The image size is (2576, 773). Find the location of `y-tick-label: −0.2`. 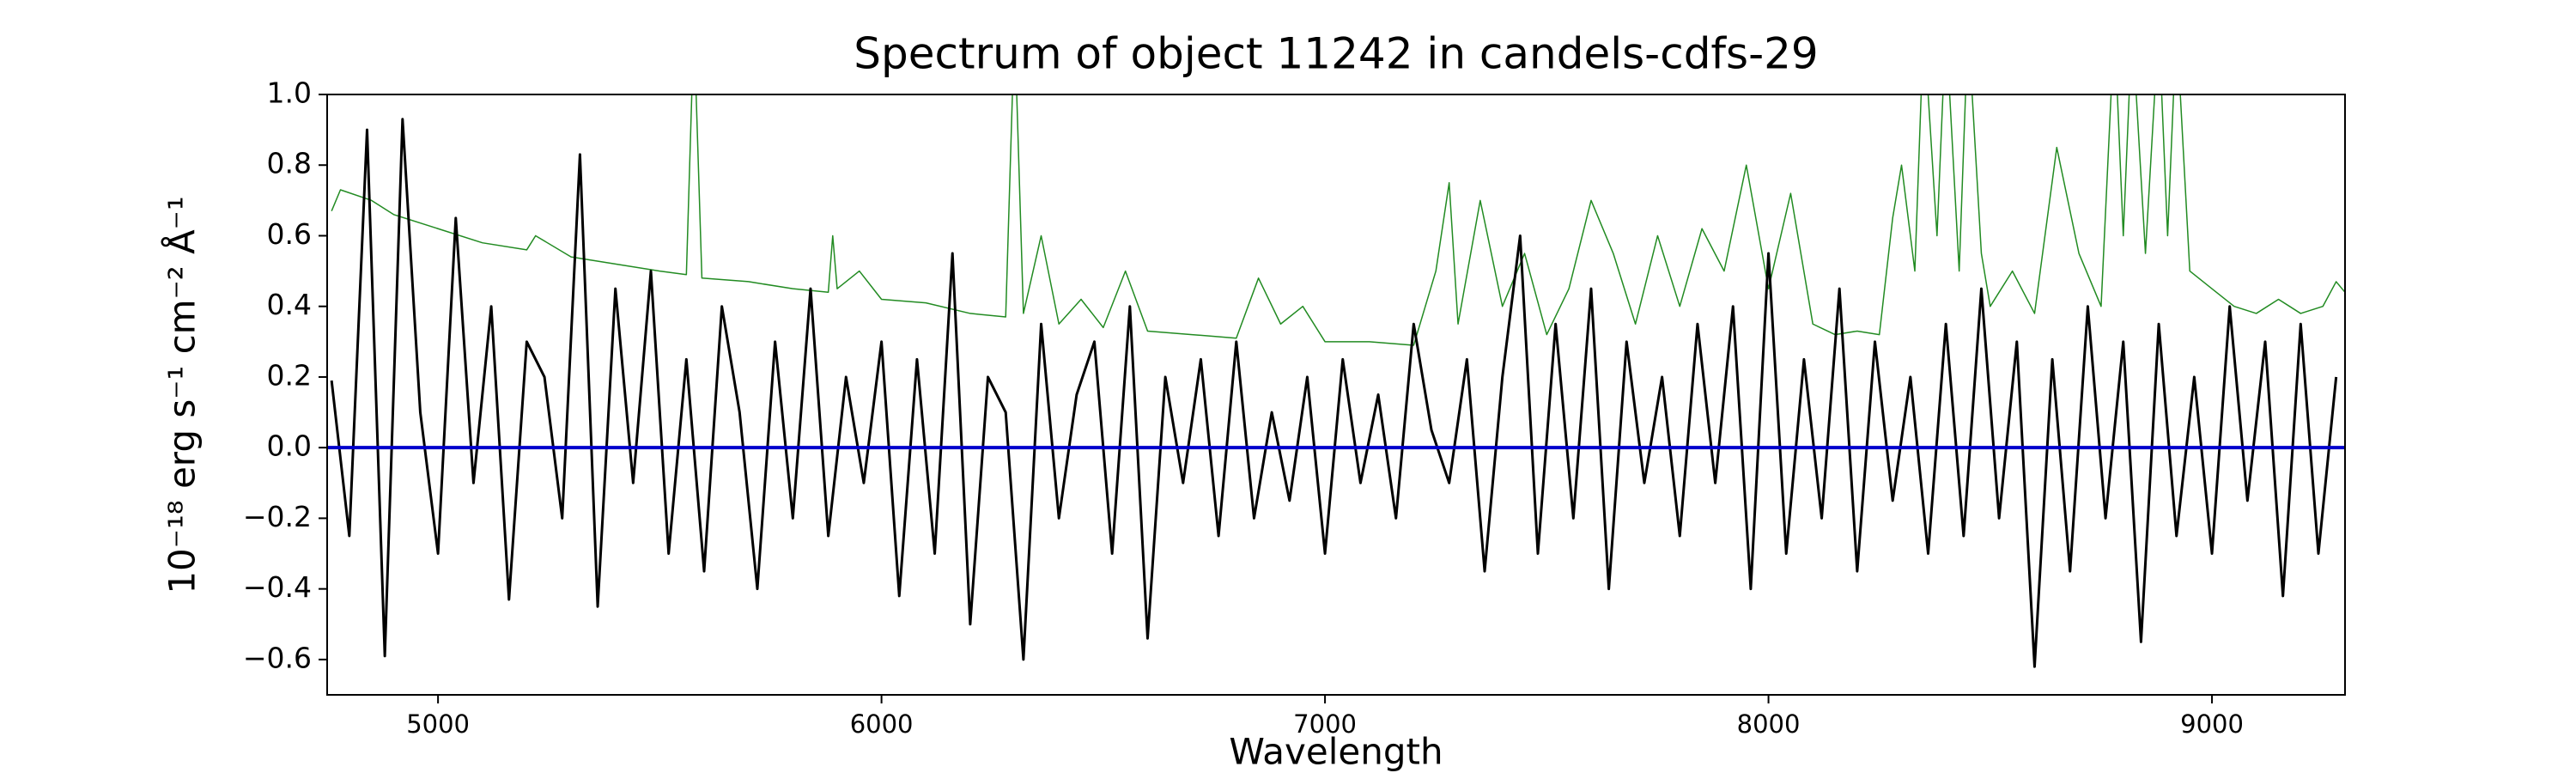

y-tick-label: −0.2 is located at coordinates (278, 516).